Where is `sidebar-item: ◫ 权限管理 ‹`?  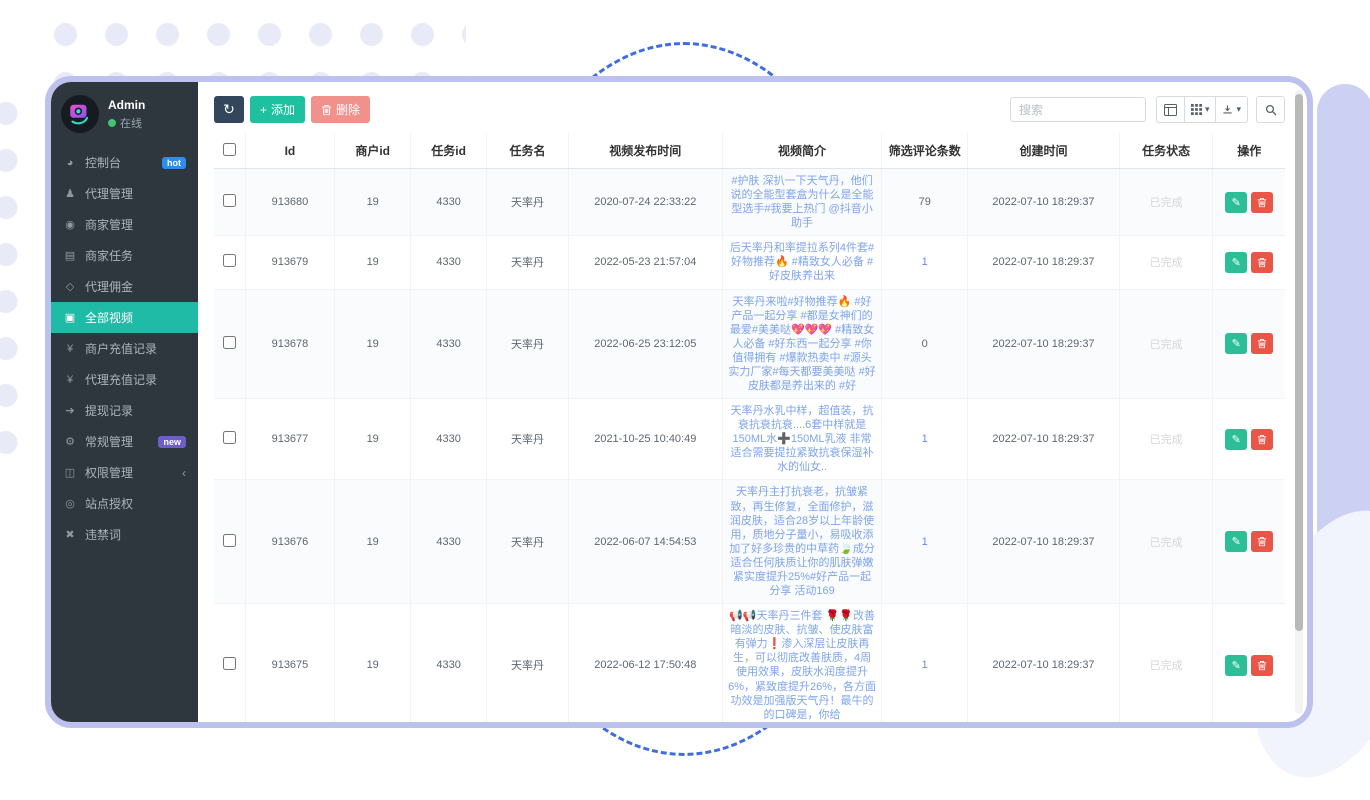
sidebar-item: ◫ 权限管理 ‹ is located at coordinates (124, 472).